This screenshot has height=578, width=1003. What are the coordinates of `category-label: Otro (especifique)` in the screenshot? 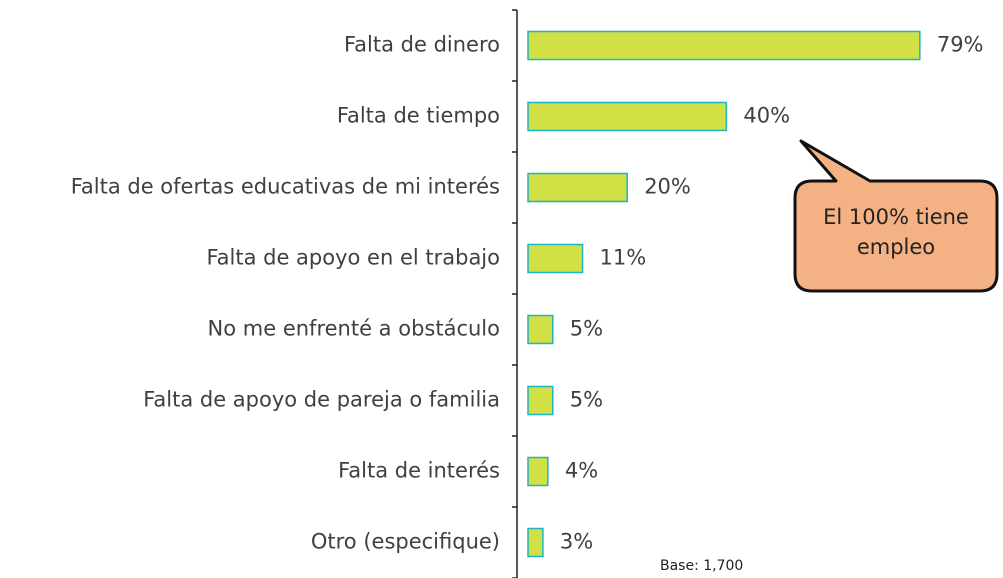 It's located at (405, 542).